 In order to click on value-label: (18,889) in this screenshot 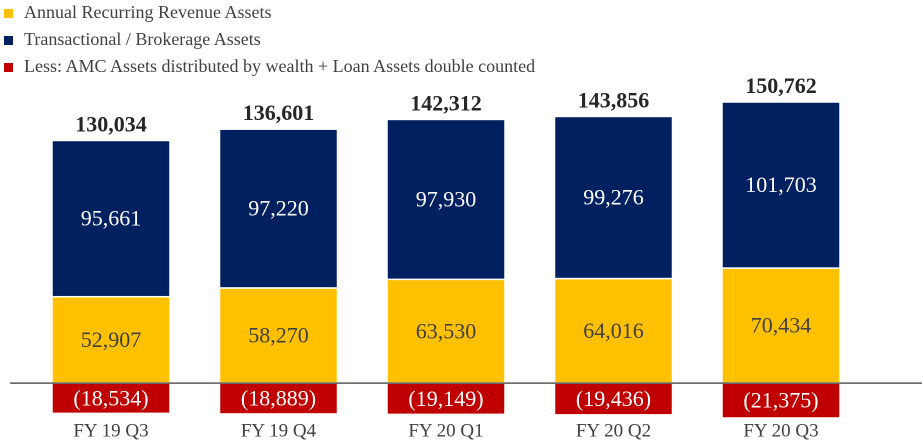, I will do `click(278, 398)`.